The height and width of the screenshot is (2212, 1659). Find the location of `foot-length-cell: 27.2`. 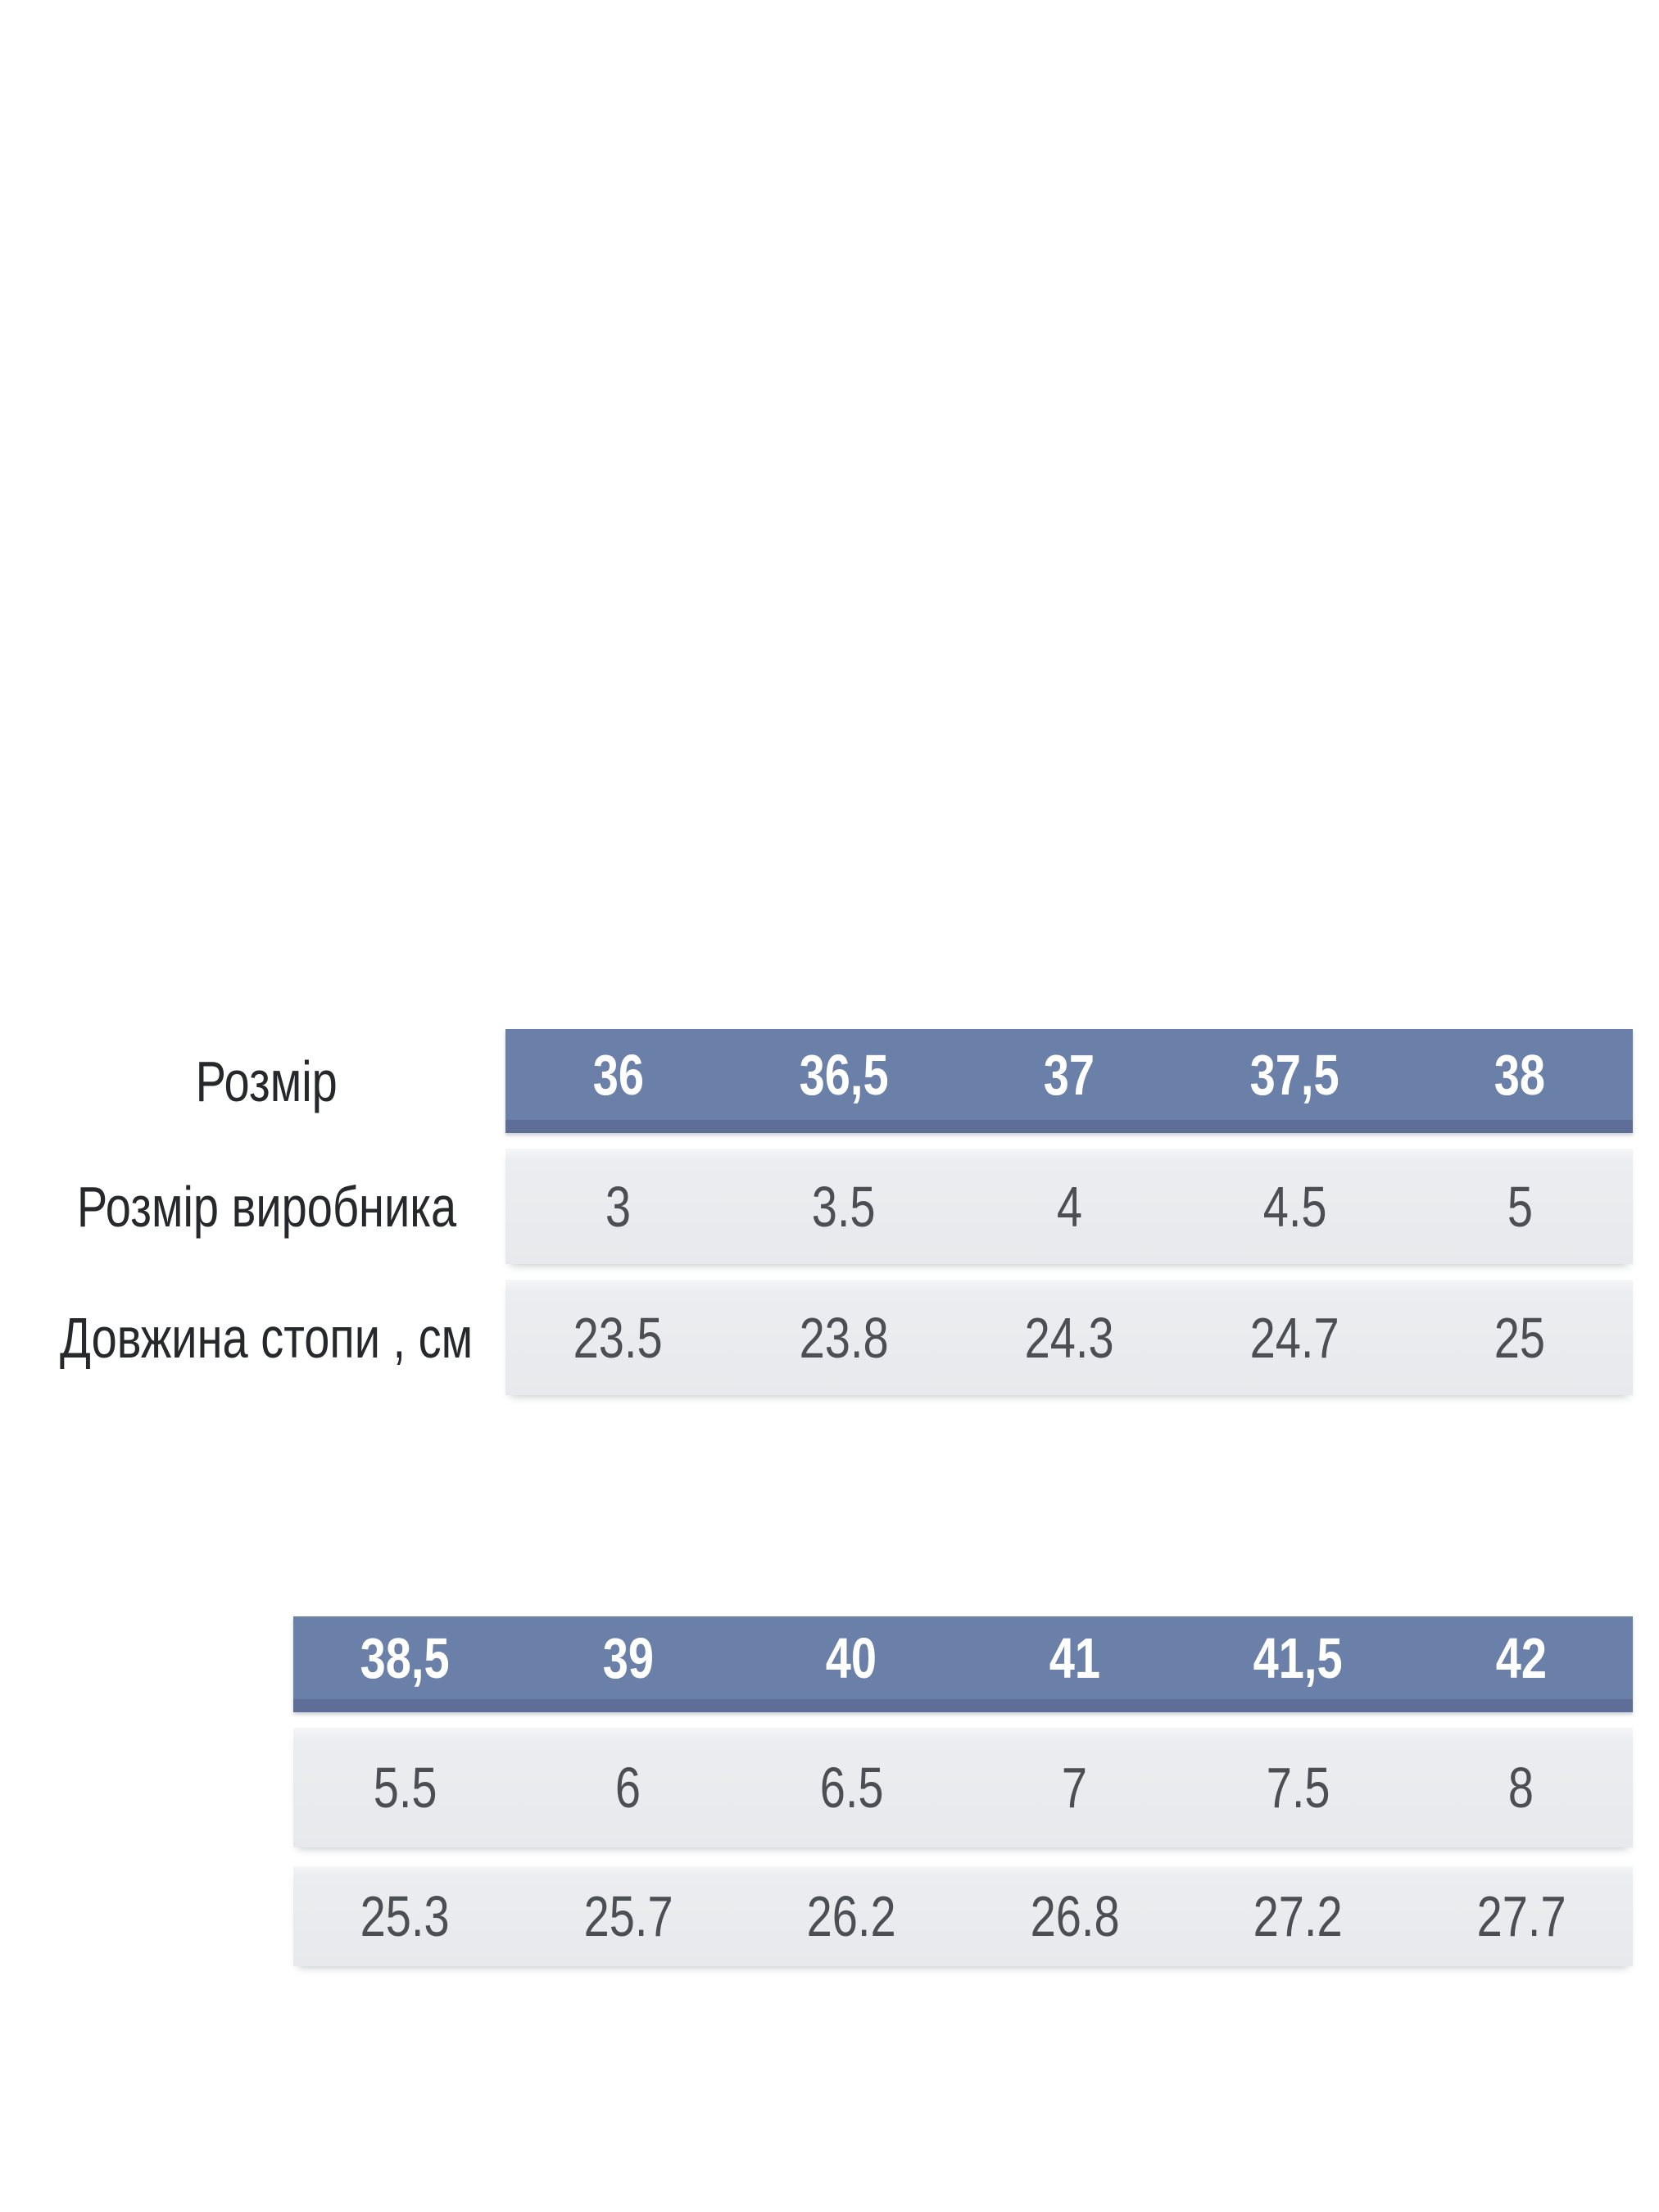

foot-length-cell: 27.2 is located at coordinates (1298, 1916).